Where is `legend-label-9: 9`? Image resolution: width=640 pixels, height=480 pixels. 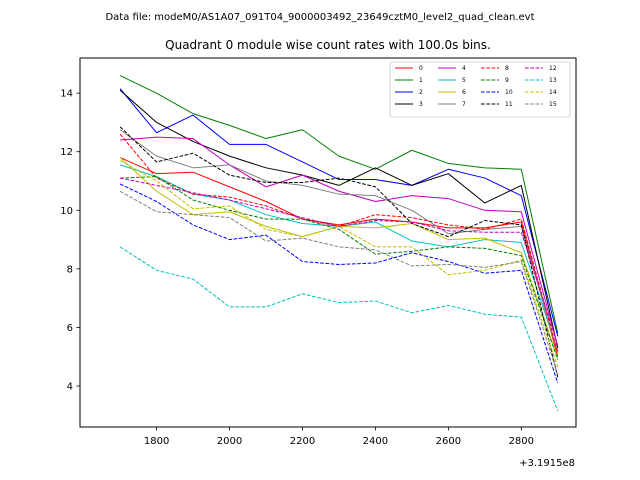 legend-label-9: 9 is located at coordinates (507, 80).